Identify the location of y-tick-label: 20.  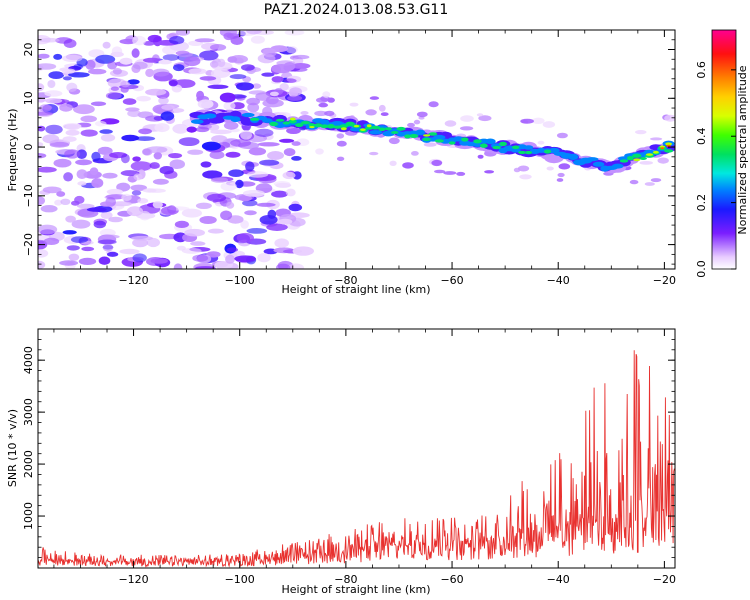
(28, 50).